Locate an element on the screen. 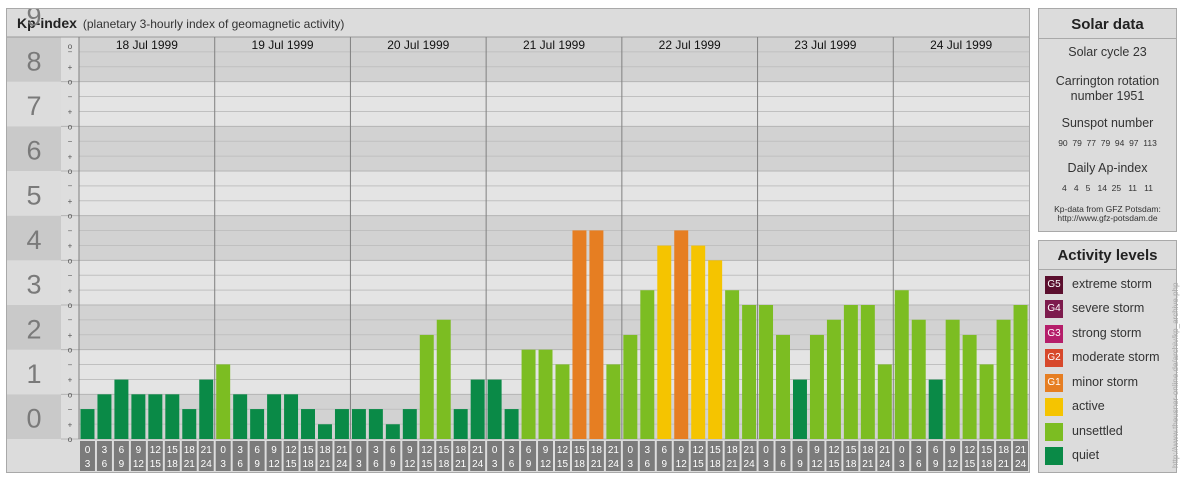 The height and width of the screenshot is (480, 1184). interval-end-label: 21 is located at coordinates (1004, 464).